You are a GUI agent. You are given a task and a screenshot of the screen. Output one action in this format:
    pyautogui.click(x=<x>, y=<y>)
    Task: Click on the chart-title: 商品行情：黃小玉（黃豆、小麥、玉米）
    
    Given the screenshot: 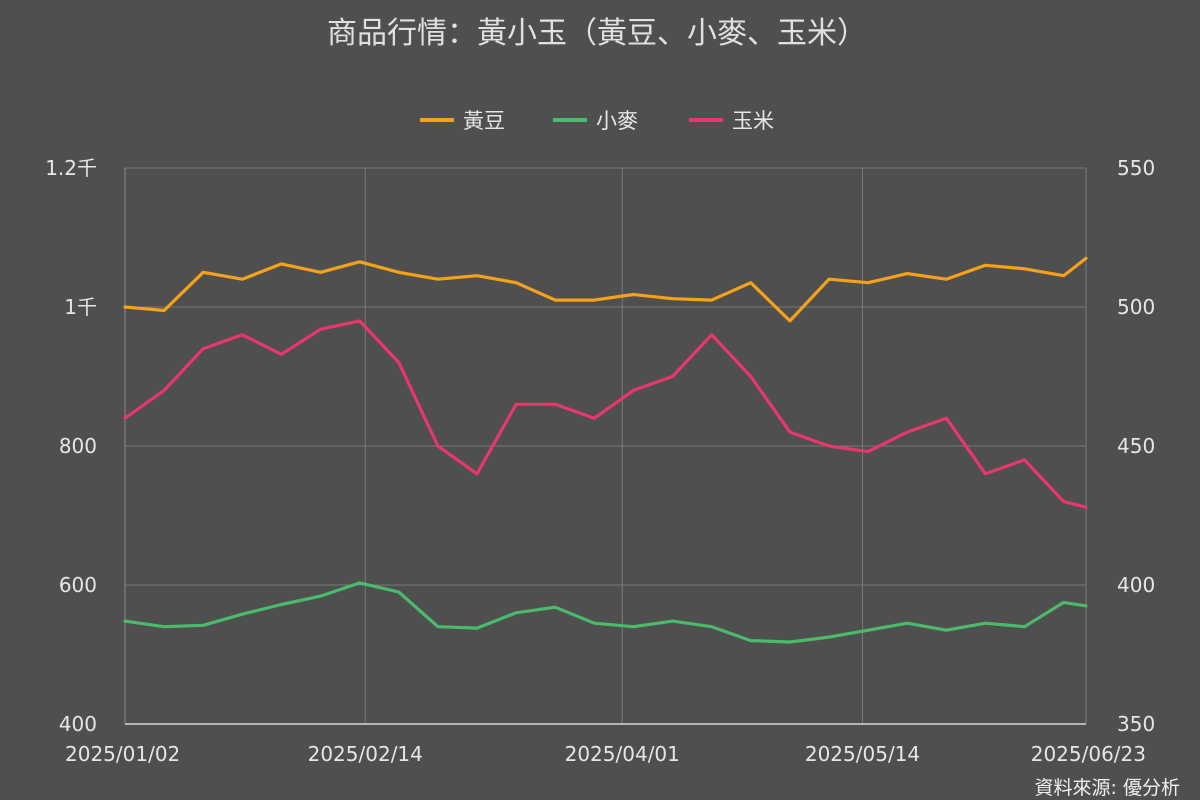 What is the action you would take?
    pyautogui.click(x=597, y=33)
    